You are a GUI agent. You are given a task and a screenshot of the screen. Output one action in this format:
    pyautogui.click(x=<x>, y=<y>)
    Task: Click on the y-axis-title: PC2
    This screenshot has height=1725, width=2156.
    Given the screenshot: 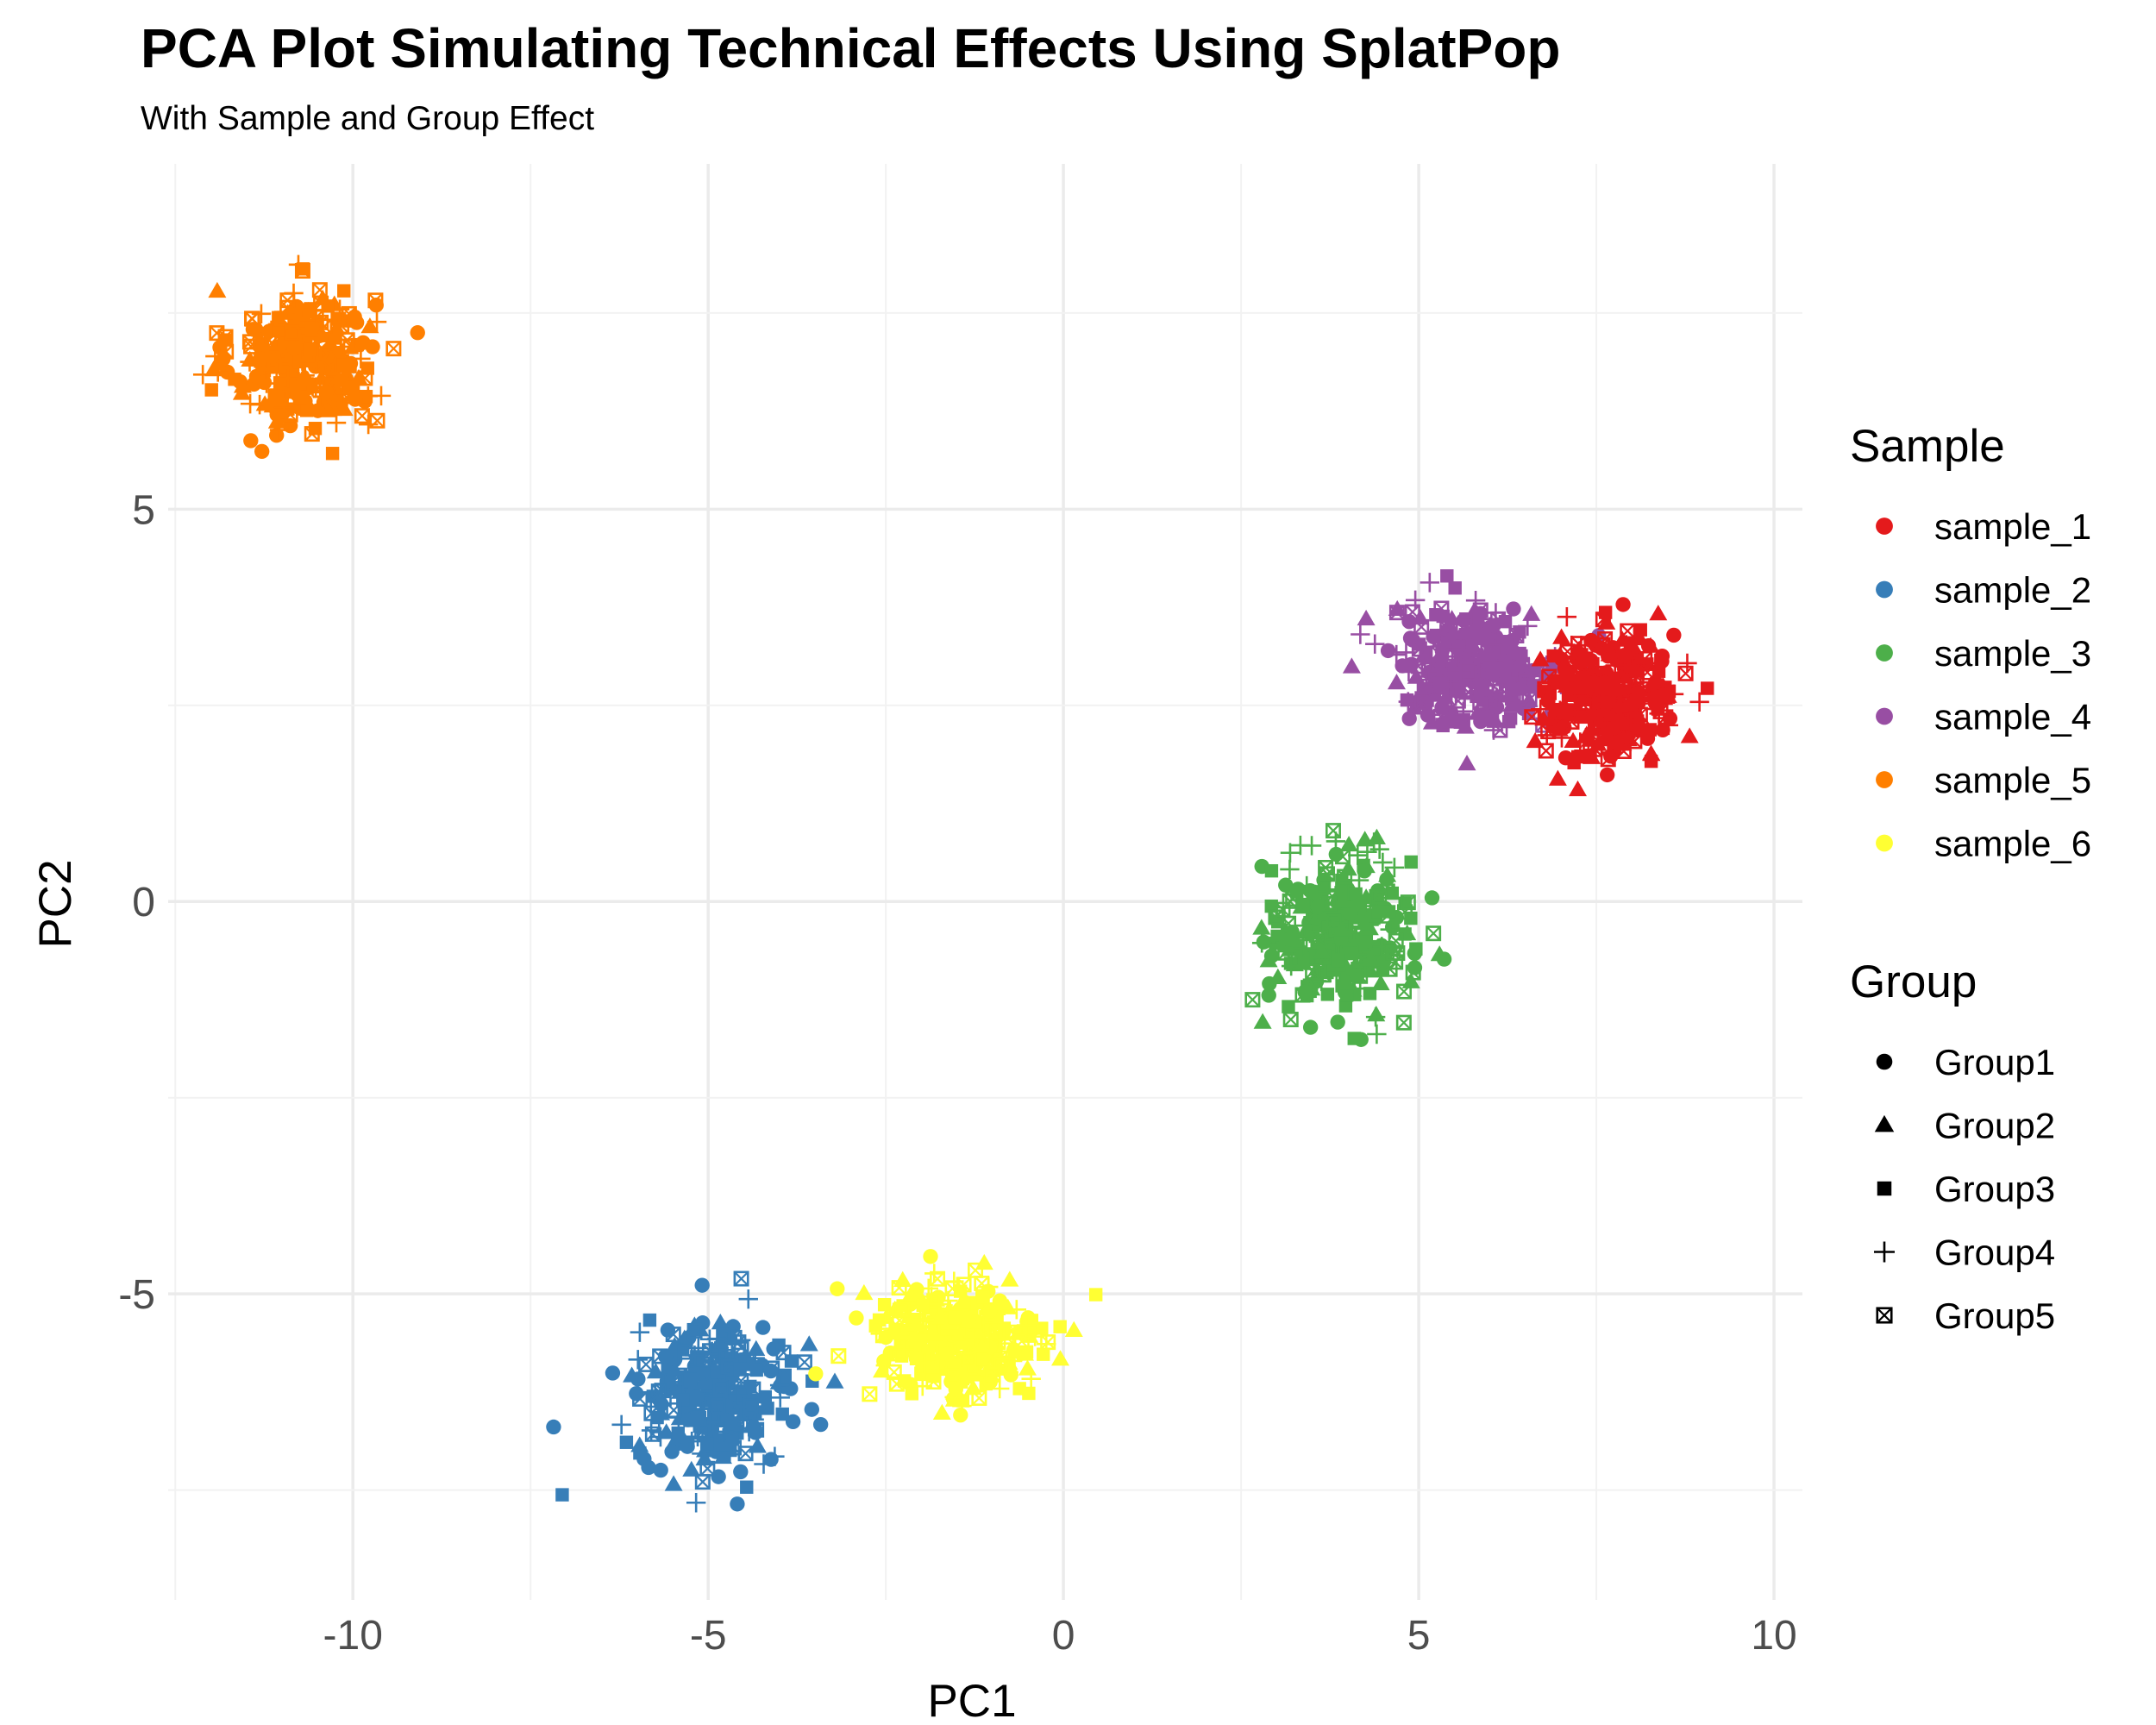 What is the action you would take?
    pyautogui.click(x=55, y=904)
    